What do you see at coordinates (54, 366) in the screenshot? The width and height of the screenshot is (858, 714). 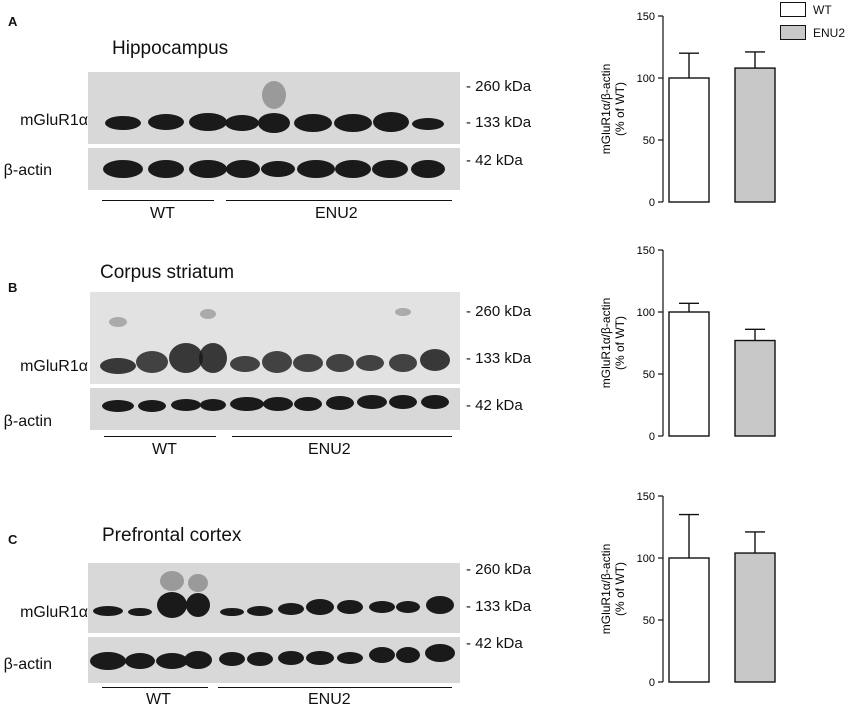 I see `row-label-b-mglur: mGluR1α` at bounding box center [54, 366].